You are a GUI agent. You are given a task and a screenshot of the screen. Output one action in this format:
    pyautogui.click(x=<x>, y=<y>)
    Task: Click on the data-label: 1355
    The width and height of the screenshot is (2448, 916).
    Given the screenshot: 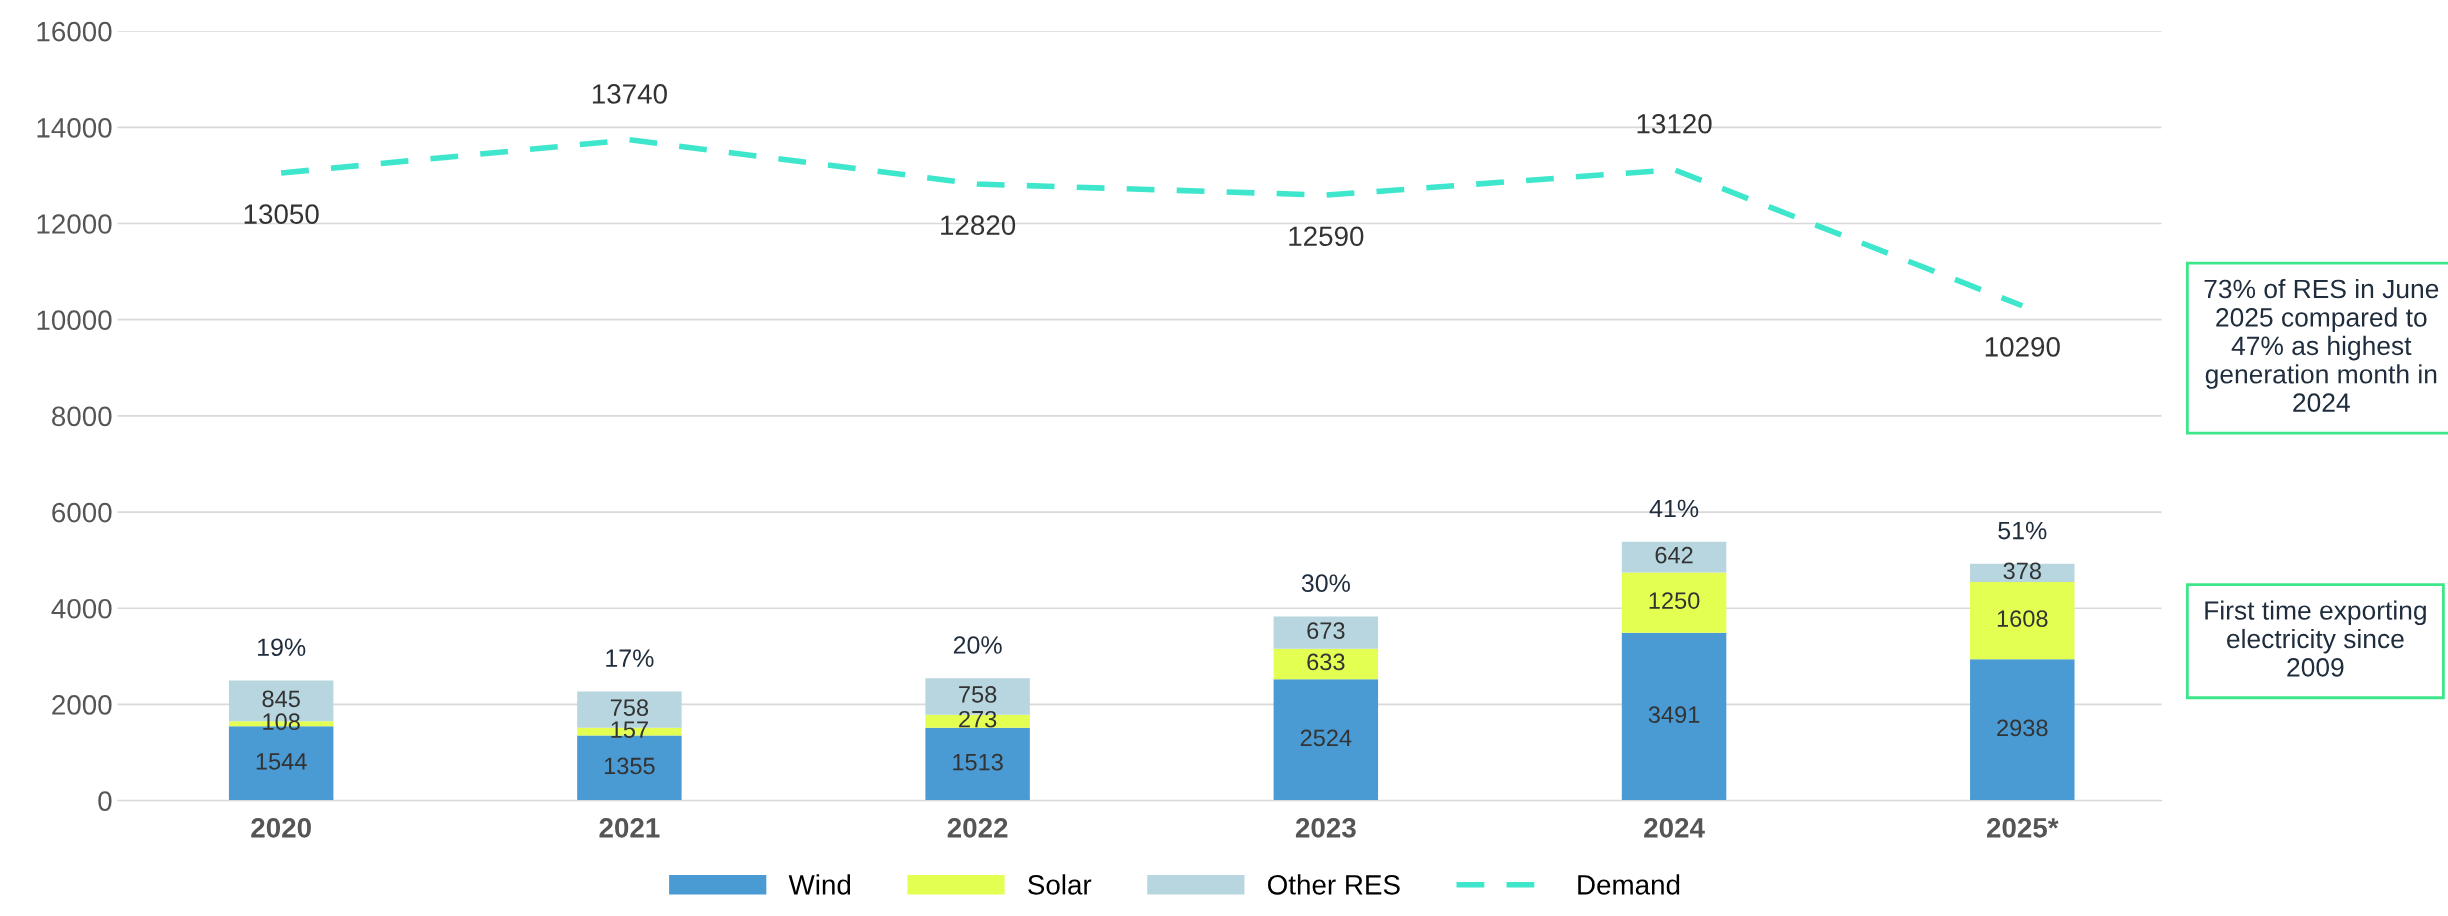 What is the action you would take?
    pyautogui.click(x=629, y=766)
    